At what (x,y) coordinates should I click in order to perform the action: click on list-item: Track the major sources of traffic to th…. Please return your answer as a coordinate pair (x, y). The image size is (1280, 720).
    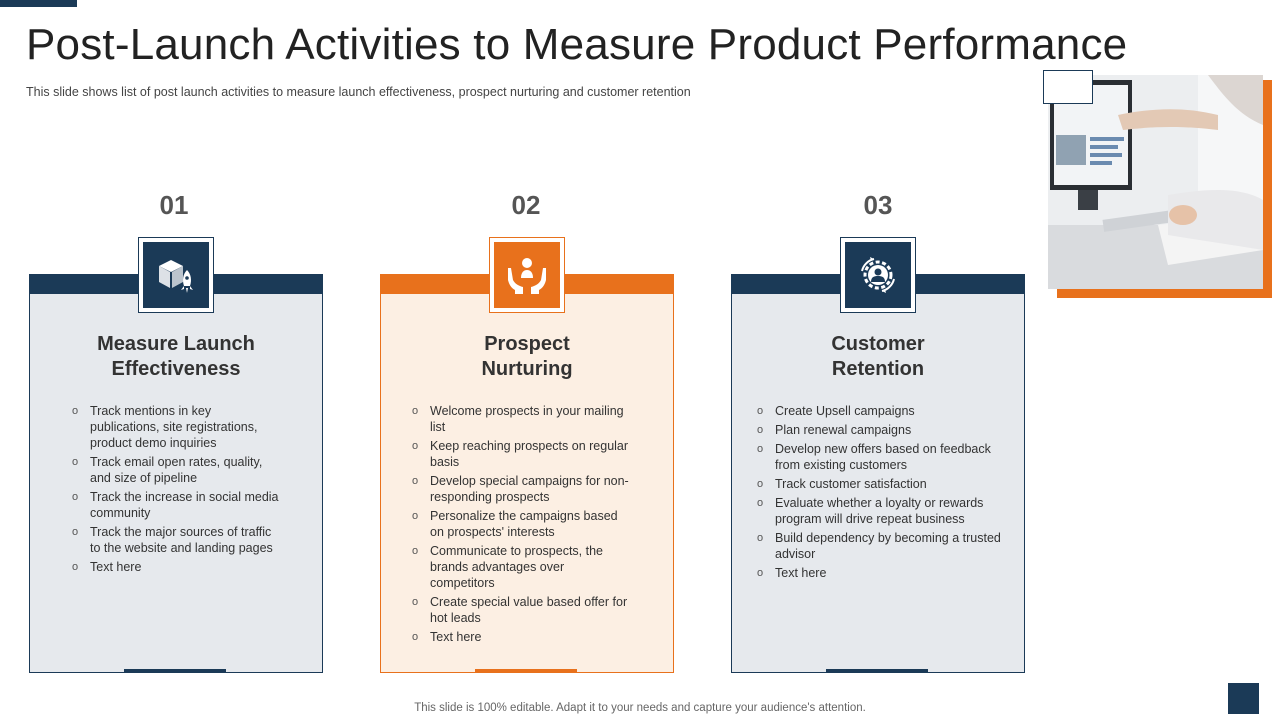
    Looking at the image, I should click on (177, 540).